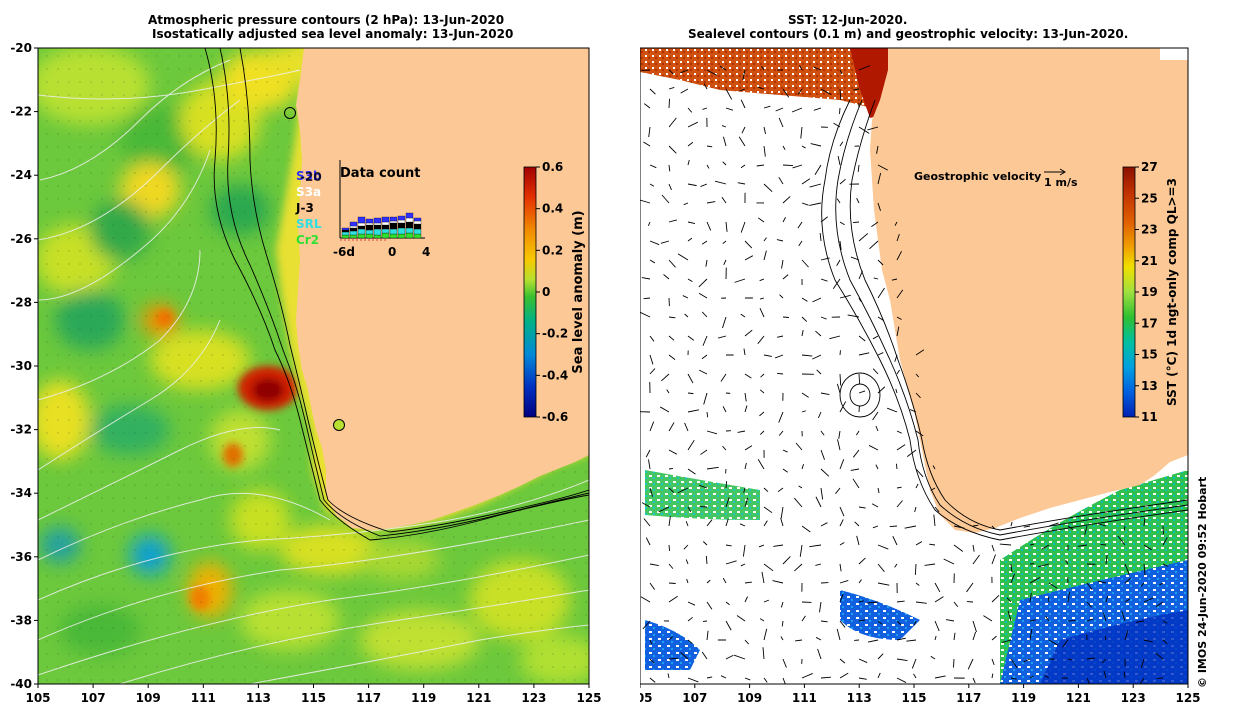 The width and height of the screenshot is (1250, 720). Describe the element at coordinates (344, 252) in the screenshot. I see `data-count-axis-label: -6d` at that location.